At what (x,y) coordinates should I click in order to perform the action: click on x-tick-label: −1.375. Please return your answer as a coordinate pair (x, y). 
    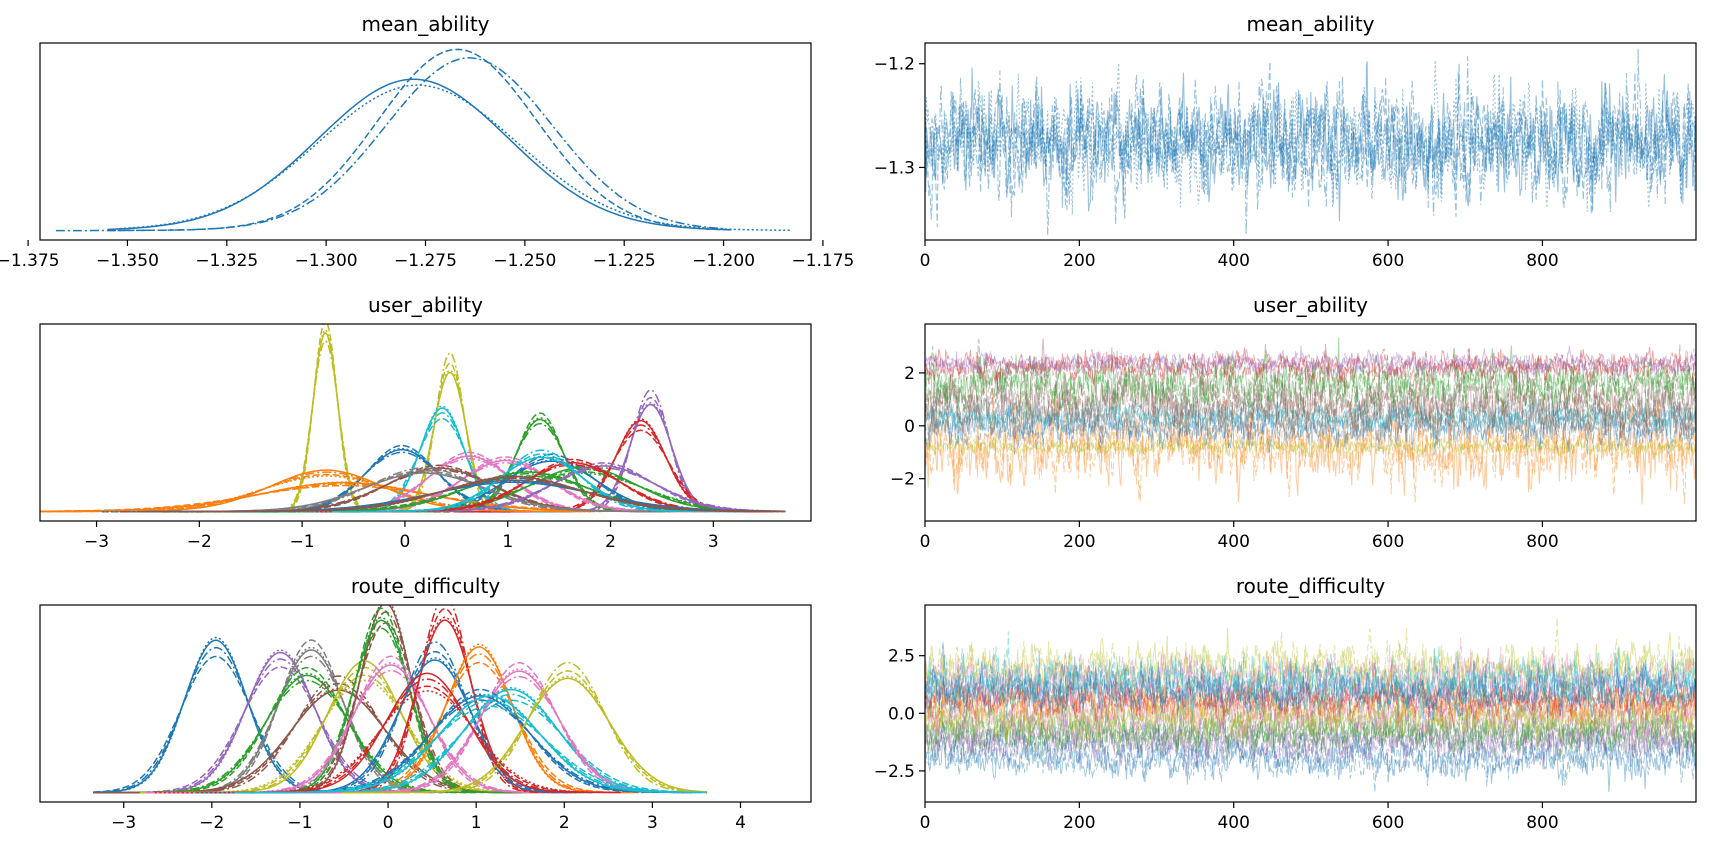
    Looking at the image, I should click on (30, 261).